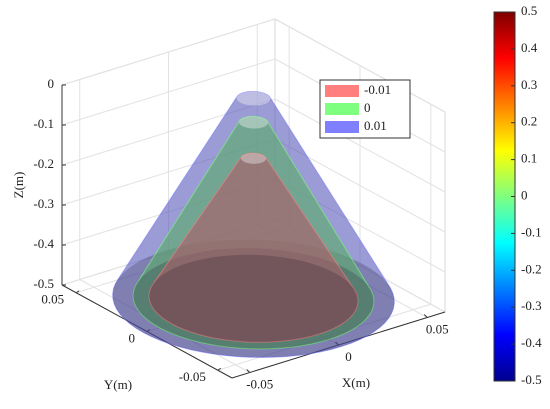 The width and height of the screenshot is (550, 409). Describe the element at coordinates (118, 384) in the screenshot. I see `y-axis-label: Y(m)` at that location.